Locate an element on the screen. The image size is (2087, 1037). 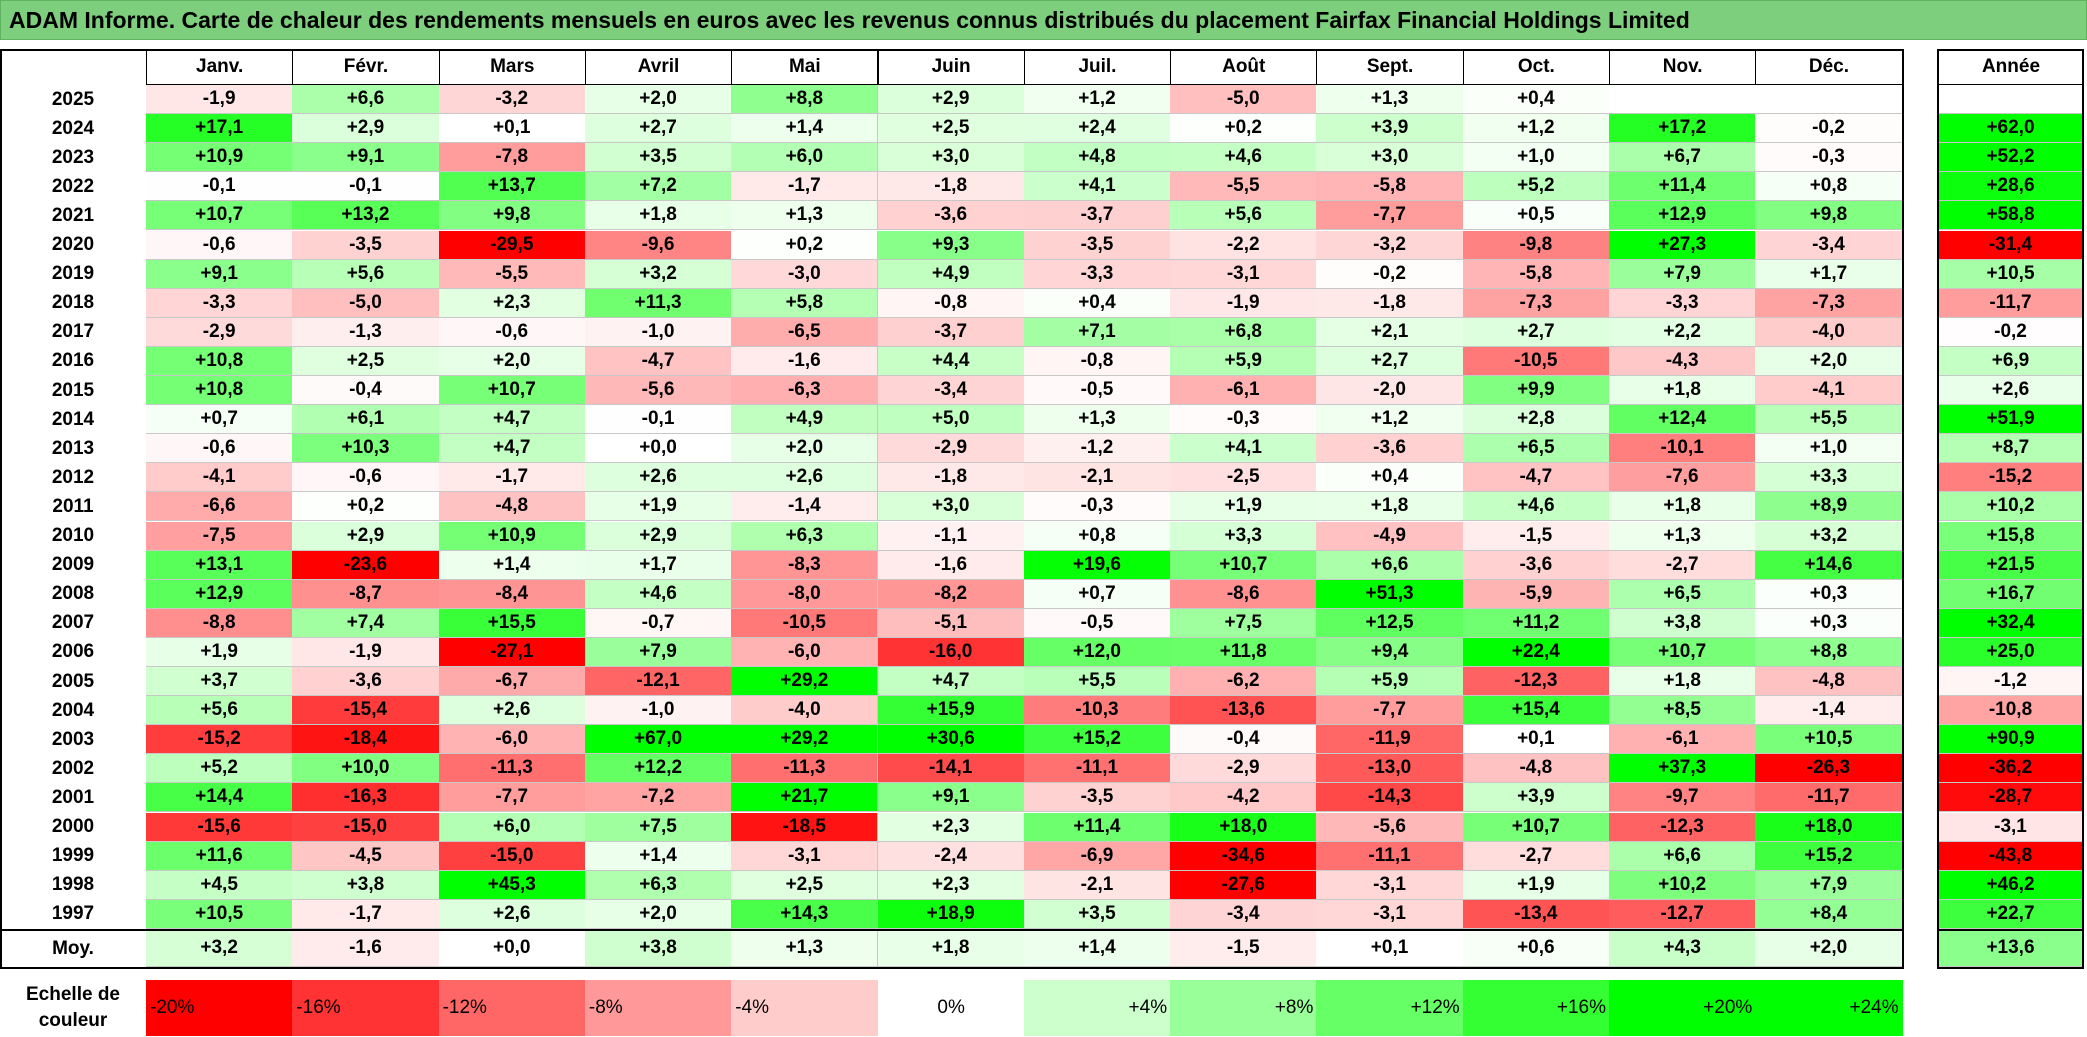
heatmap-cell: +4,8 is located at coordinates (1097, 158).